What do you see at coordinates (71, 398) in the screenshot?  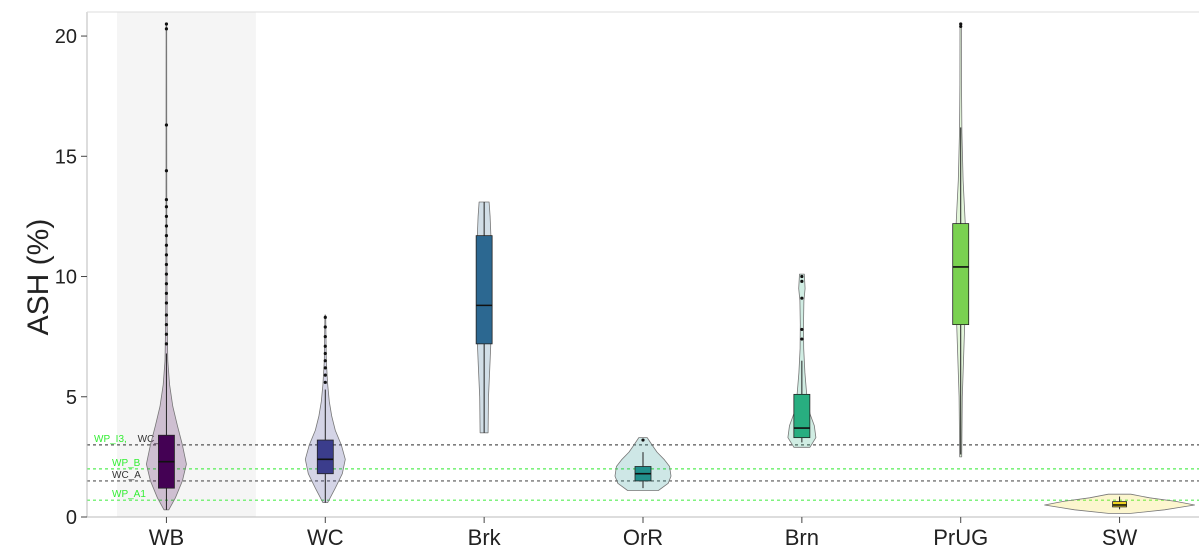 I see `y-tick-label: 5` at bounding box center [71, 398].